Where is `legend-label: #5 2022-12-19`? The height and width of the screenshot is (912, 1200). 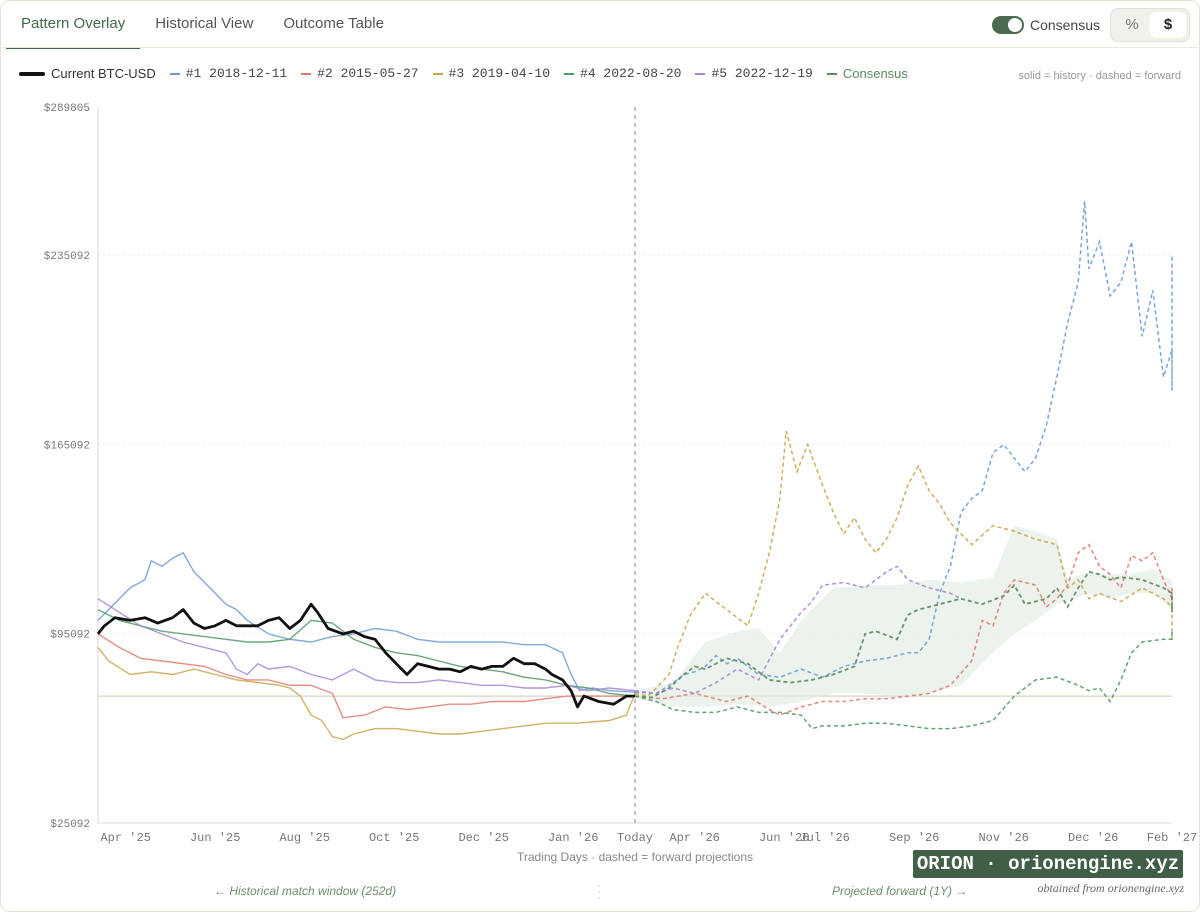
legend-label: #5 2022-12-19 is located at coordinates (762, 73).